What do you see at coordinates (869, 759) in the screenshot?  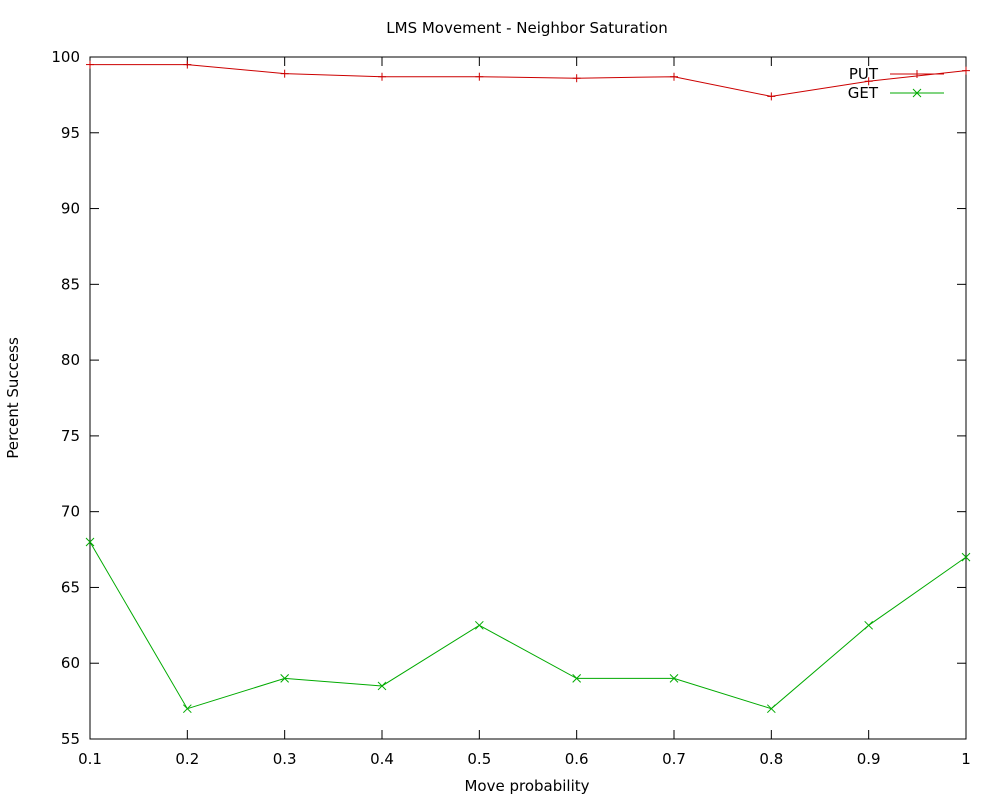 I see `x-tick-label: 0.9` at bounding box center [869, 759].